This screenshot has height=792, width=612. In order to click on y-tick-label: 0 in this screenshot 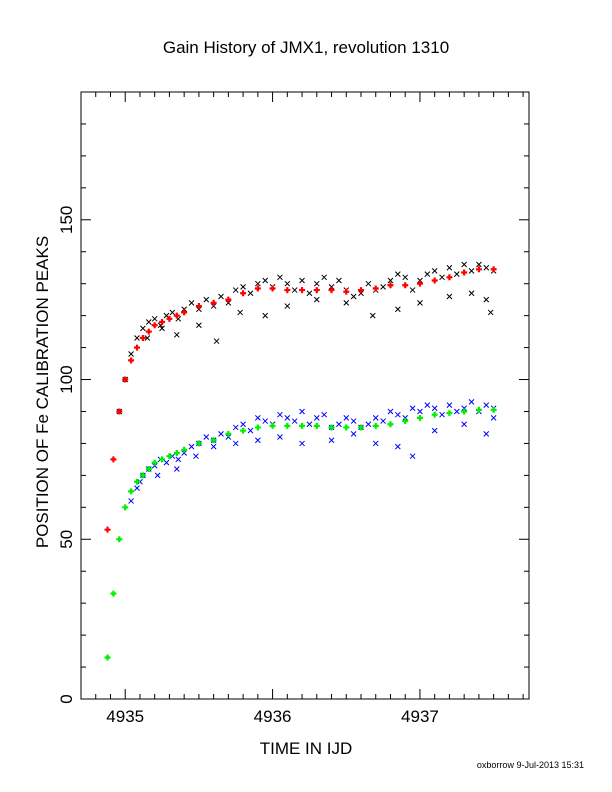, I will do `click(66, 698)`.